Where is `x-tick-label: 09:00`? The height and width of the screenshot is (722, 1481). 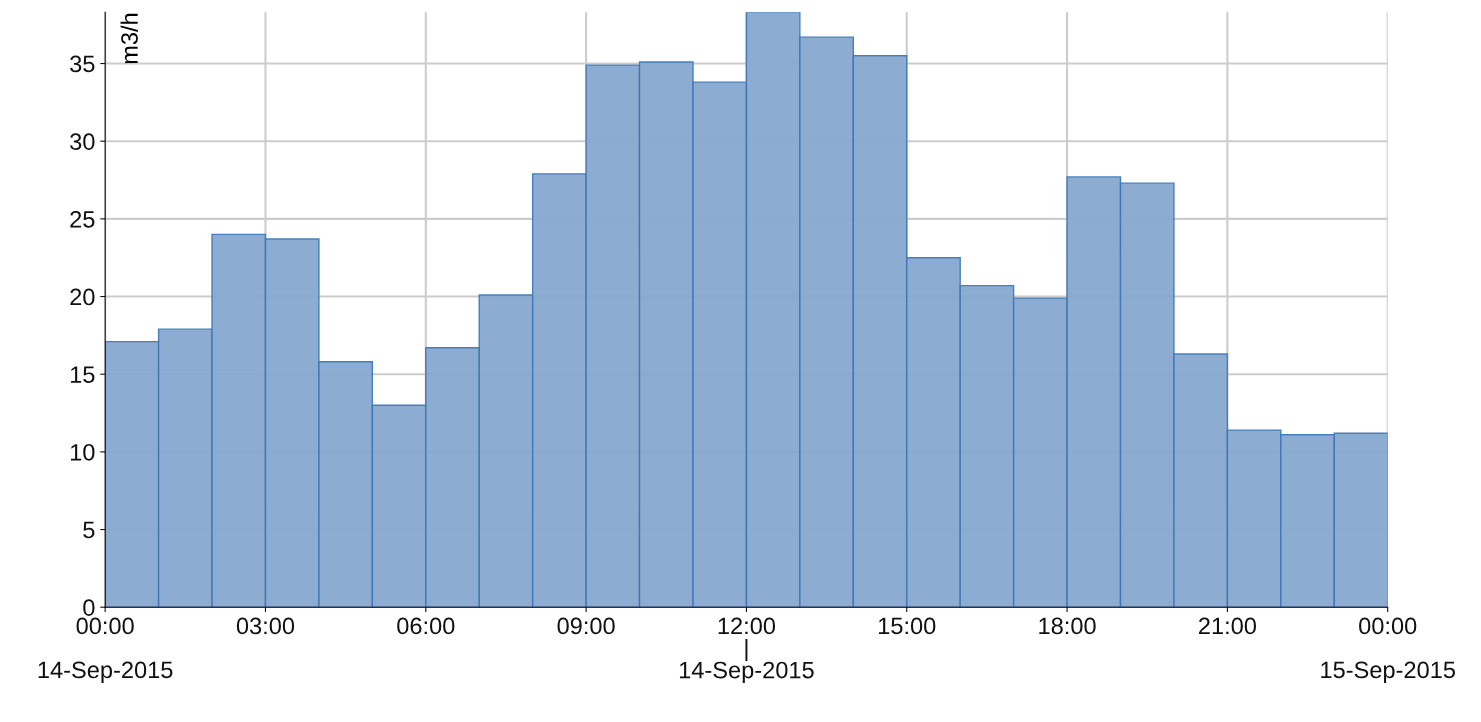
x-tick-label: 09:00 is located at coordinates (586, 626).